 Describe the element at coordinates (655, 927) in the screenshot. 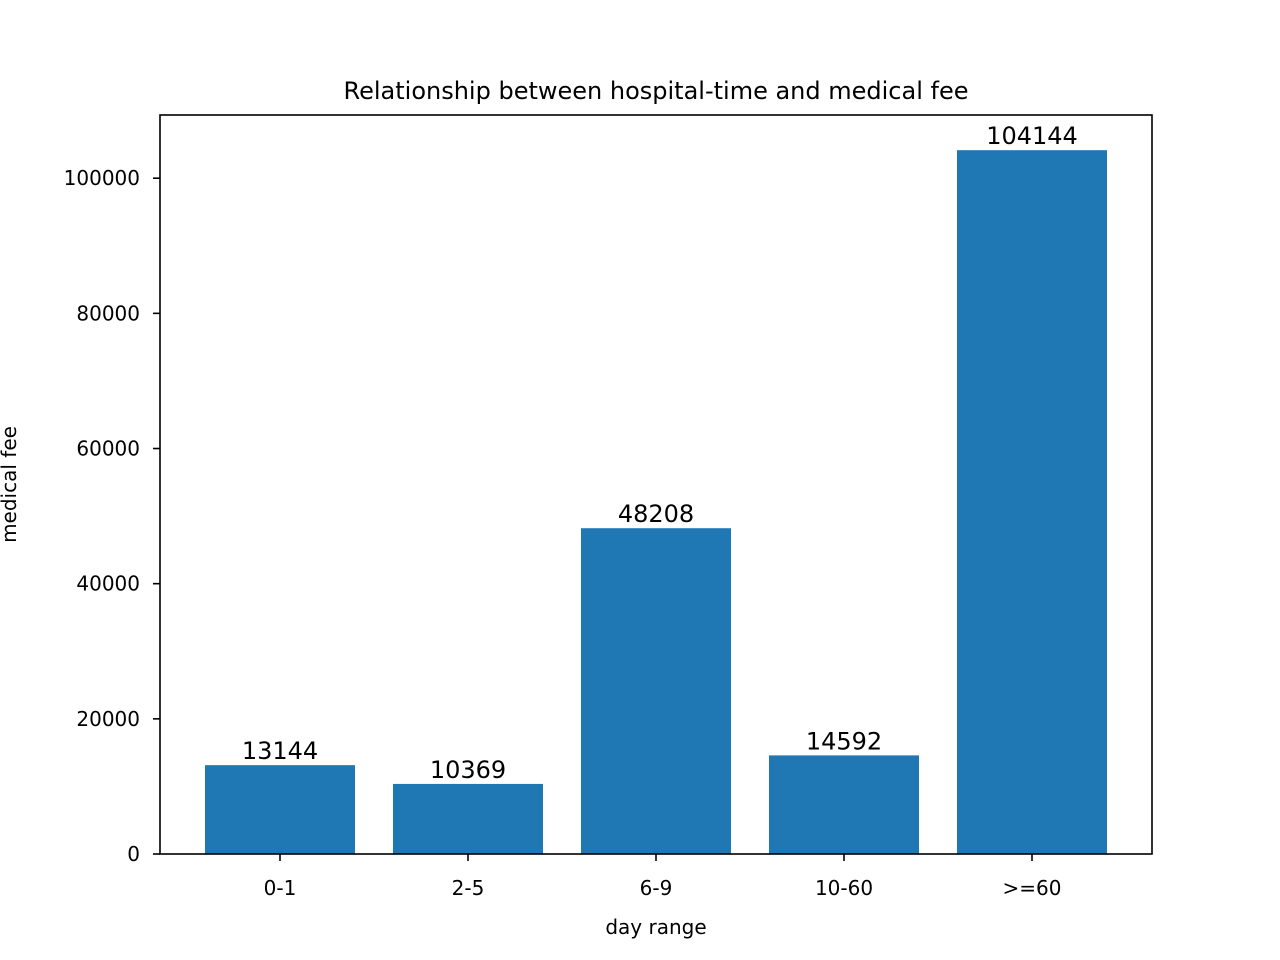

I see `x-axis-label: day range` at that location.